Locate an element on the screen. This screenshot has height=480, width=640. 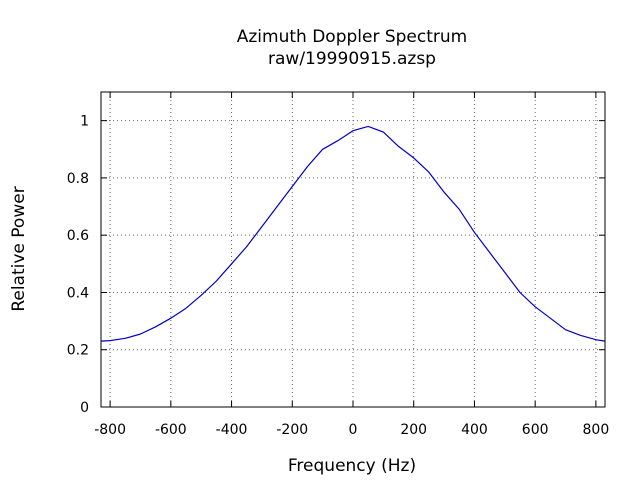
y-tick-label: 0 is located at coordinates (84, 408).